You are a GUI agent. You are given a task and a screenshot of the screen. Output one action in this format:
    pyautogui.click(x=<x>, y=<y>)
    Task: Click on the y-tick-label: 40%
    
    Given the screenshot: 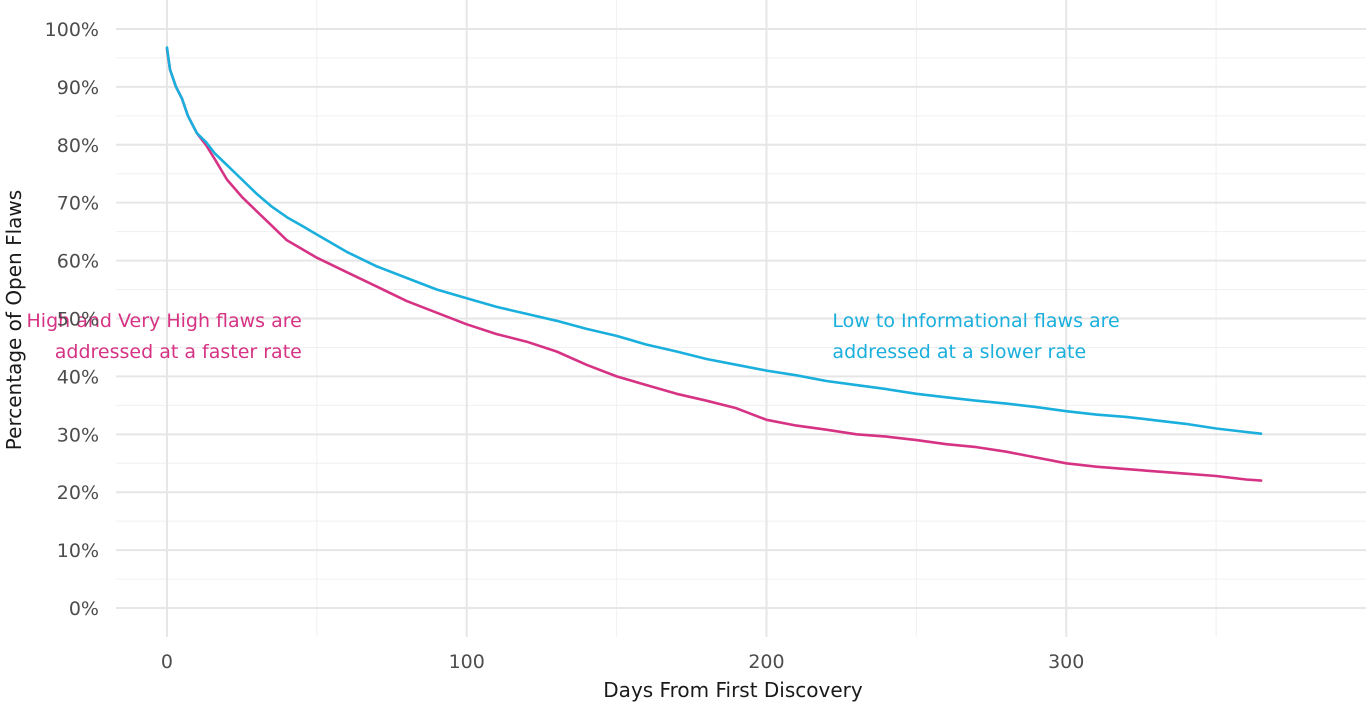 What is the action you would take?
    pyautogui.click(x=78, y=377)
    